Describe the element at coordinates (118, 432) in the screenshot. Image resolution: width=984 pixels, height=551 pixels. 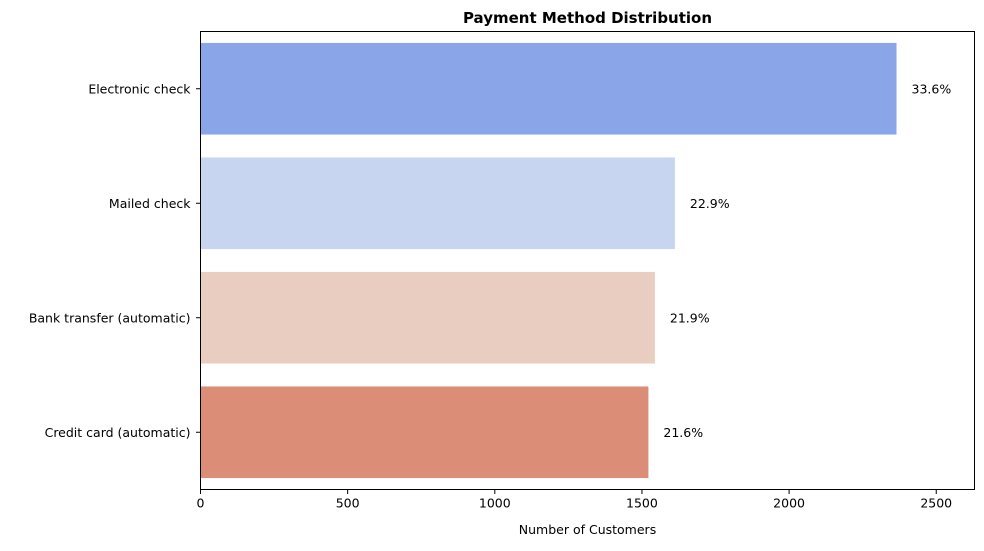
I see `y-tick-label-3: Credit card (automatic)` at that location.